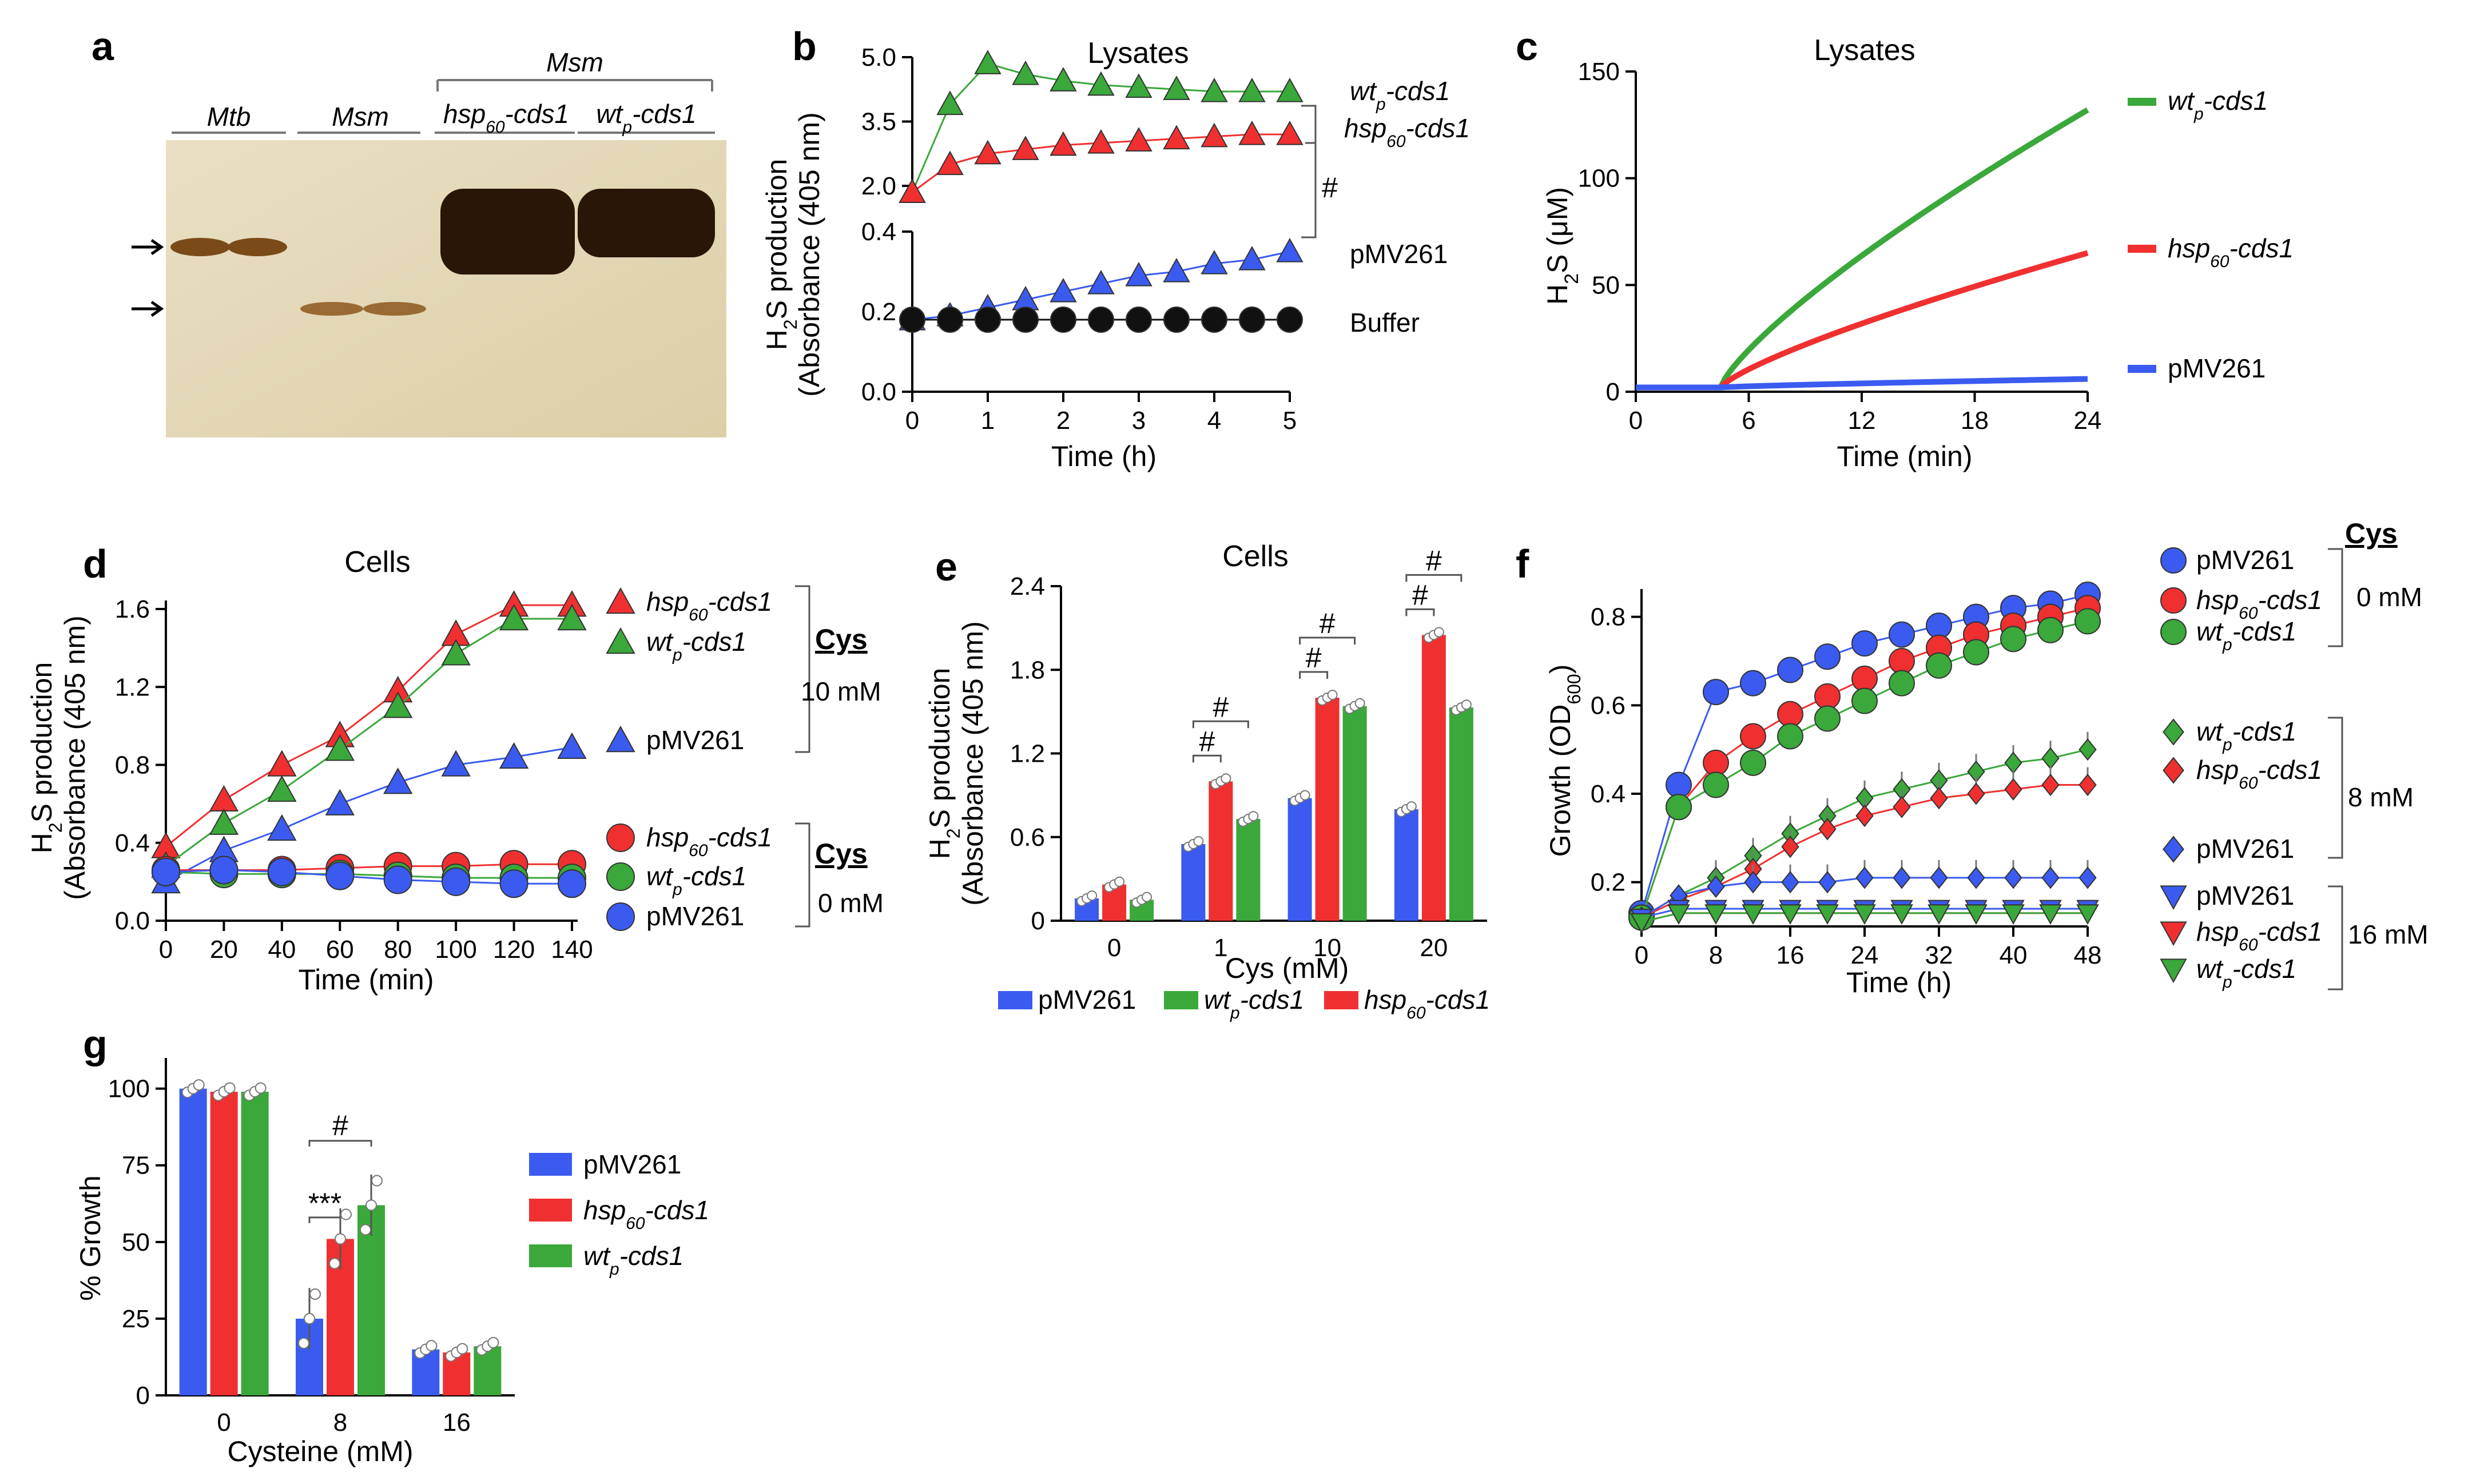 The image size is (2472, 1484). What do you see at coordinates (2013, 762) in the screenshot?
I see `f-point-wtp-cds1 8 mM` at bounding box center [2013, 762].